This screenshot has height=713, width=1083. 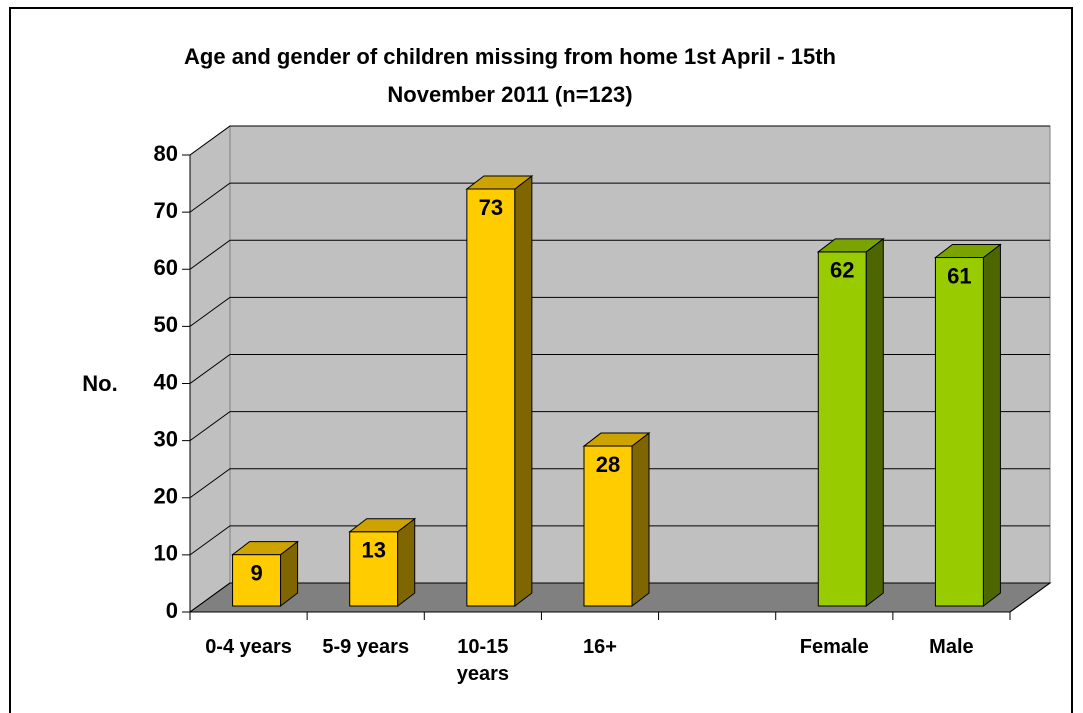 What do you see at coordinates (256, 572) in the screenshot?
I see `data-label: 9` at bounding box center [256, 572].